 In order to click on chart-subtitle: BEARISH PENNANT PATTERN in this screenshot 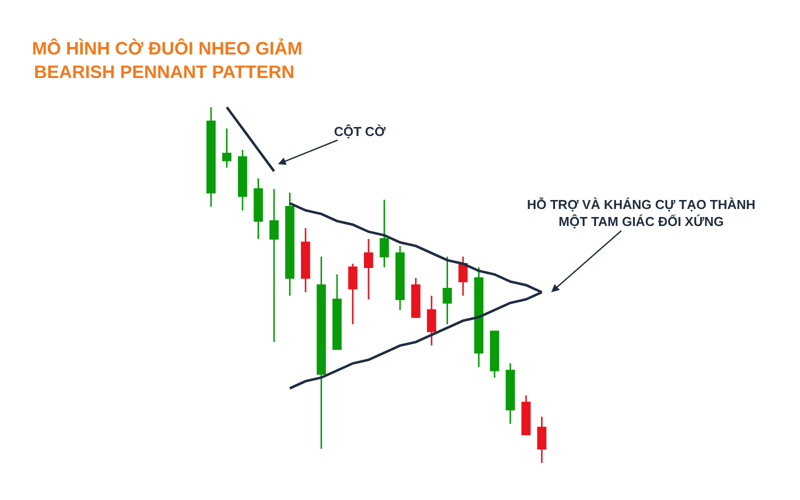, I will do `click(164, 72)`.